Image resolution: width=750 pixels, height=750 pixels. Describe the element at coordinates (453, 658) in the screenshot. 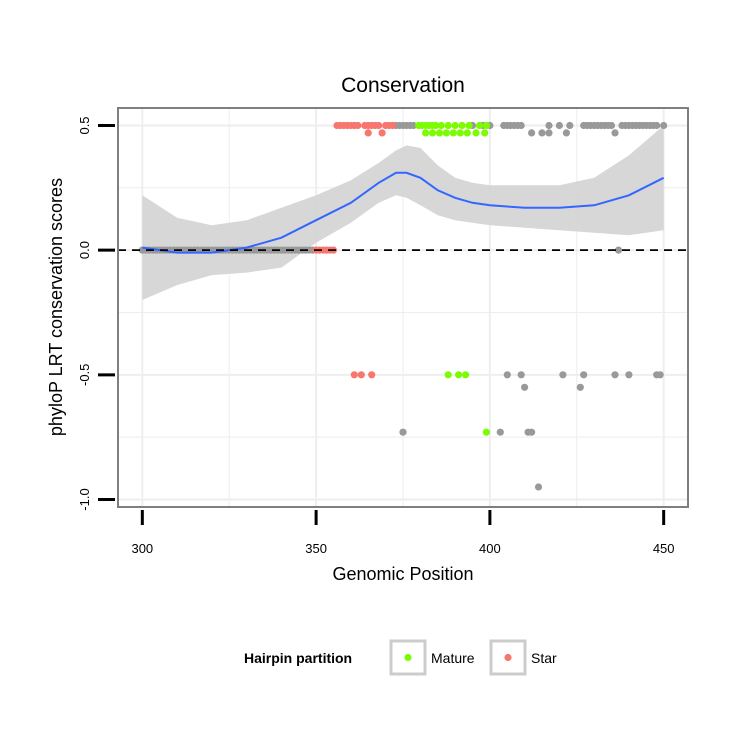

I see `legend-label-mature: Mature` at that location.